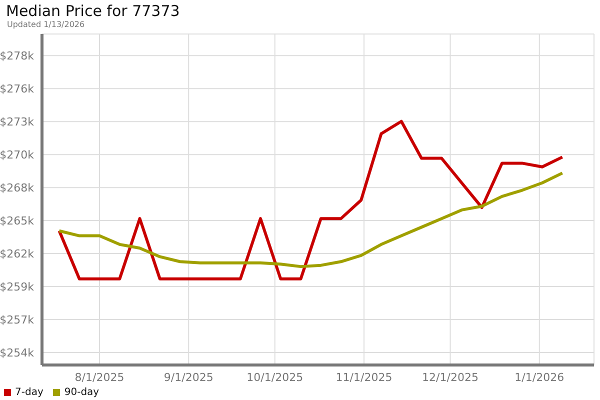 The width and height of the screenshot is (600, 400). Describe the element at coordinates (450, 377) in the screenshot. I see `x-tick-label: 12/1/2025` at that location.